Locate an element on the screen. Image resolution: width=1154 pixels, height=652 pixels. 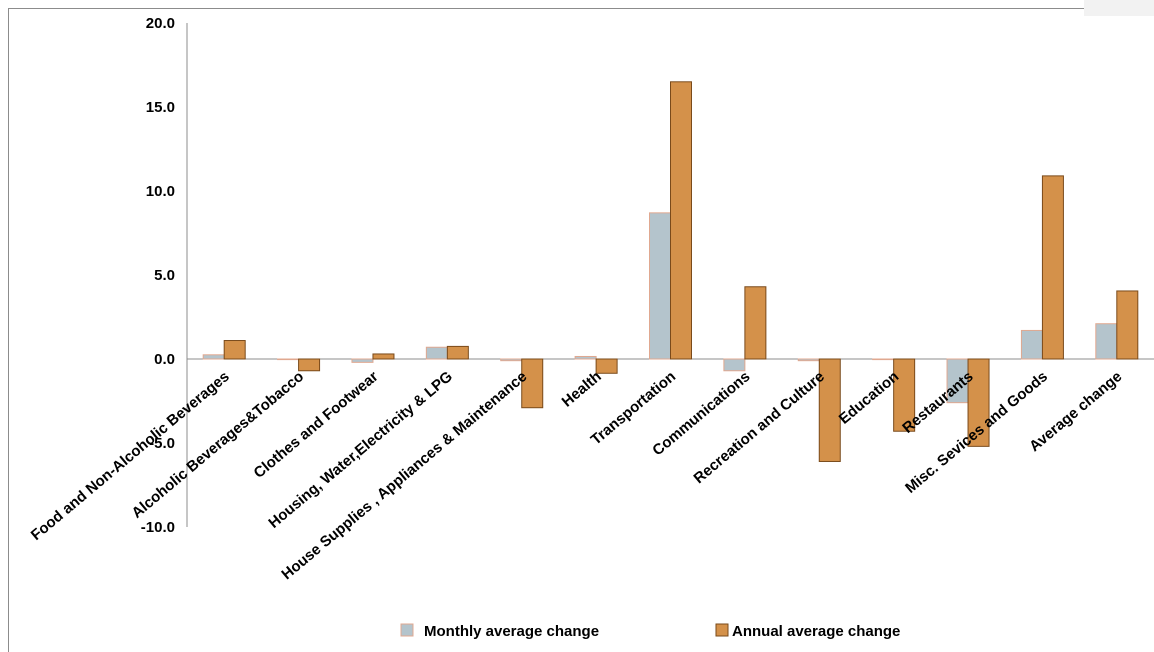
y-tick-label: 0.0 is located at coordinates (164, 359).